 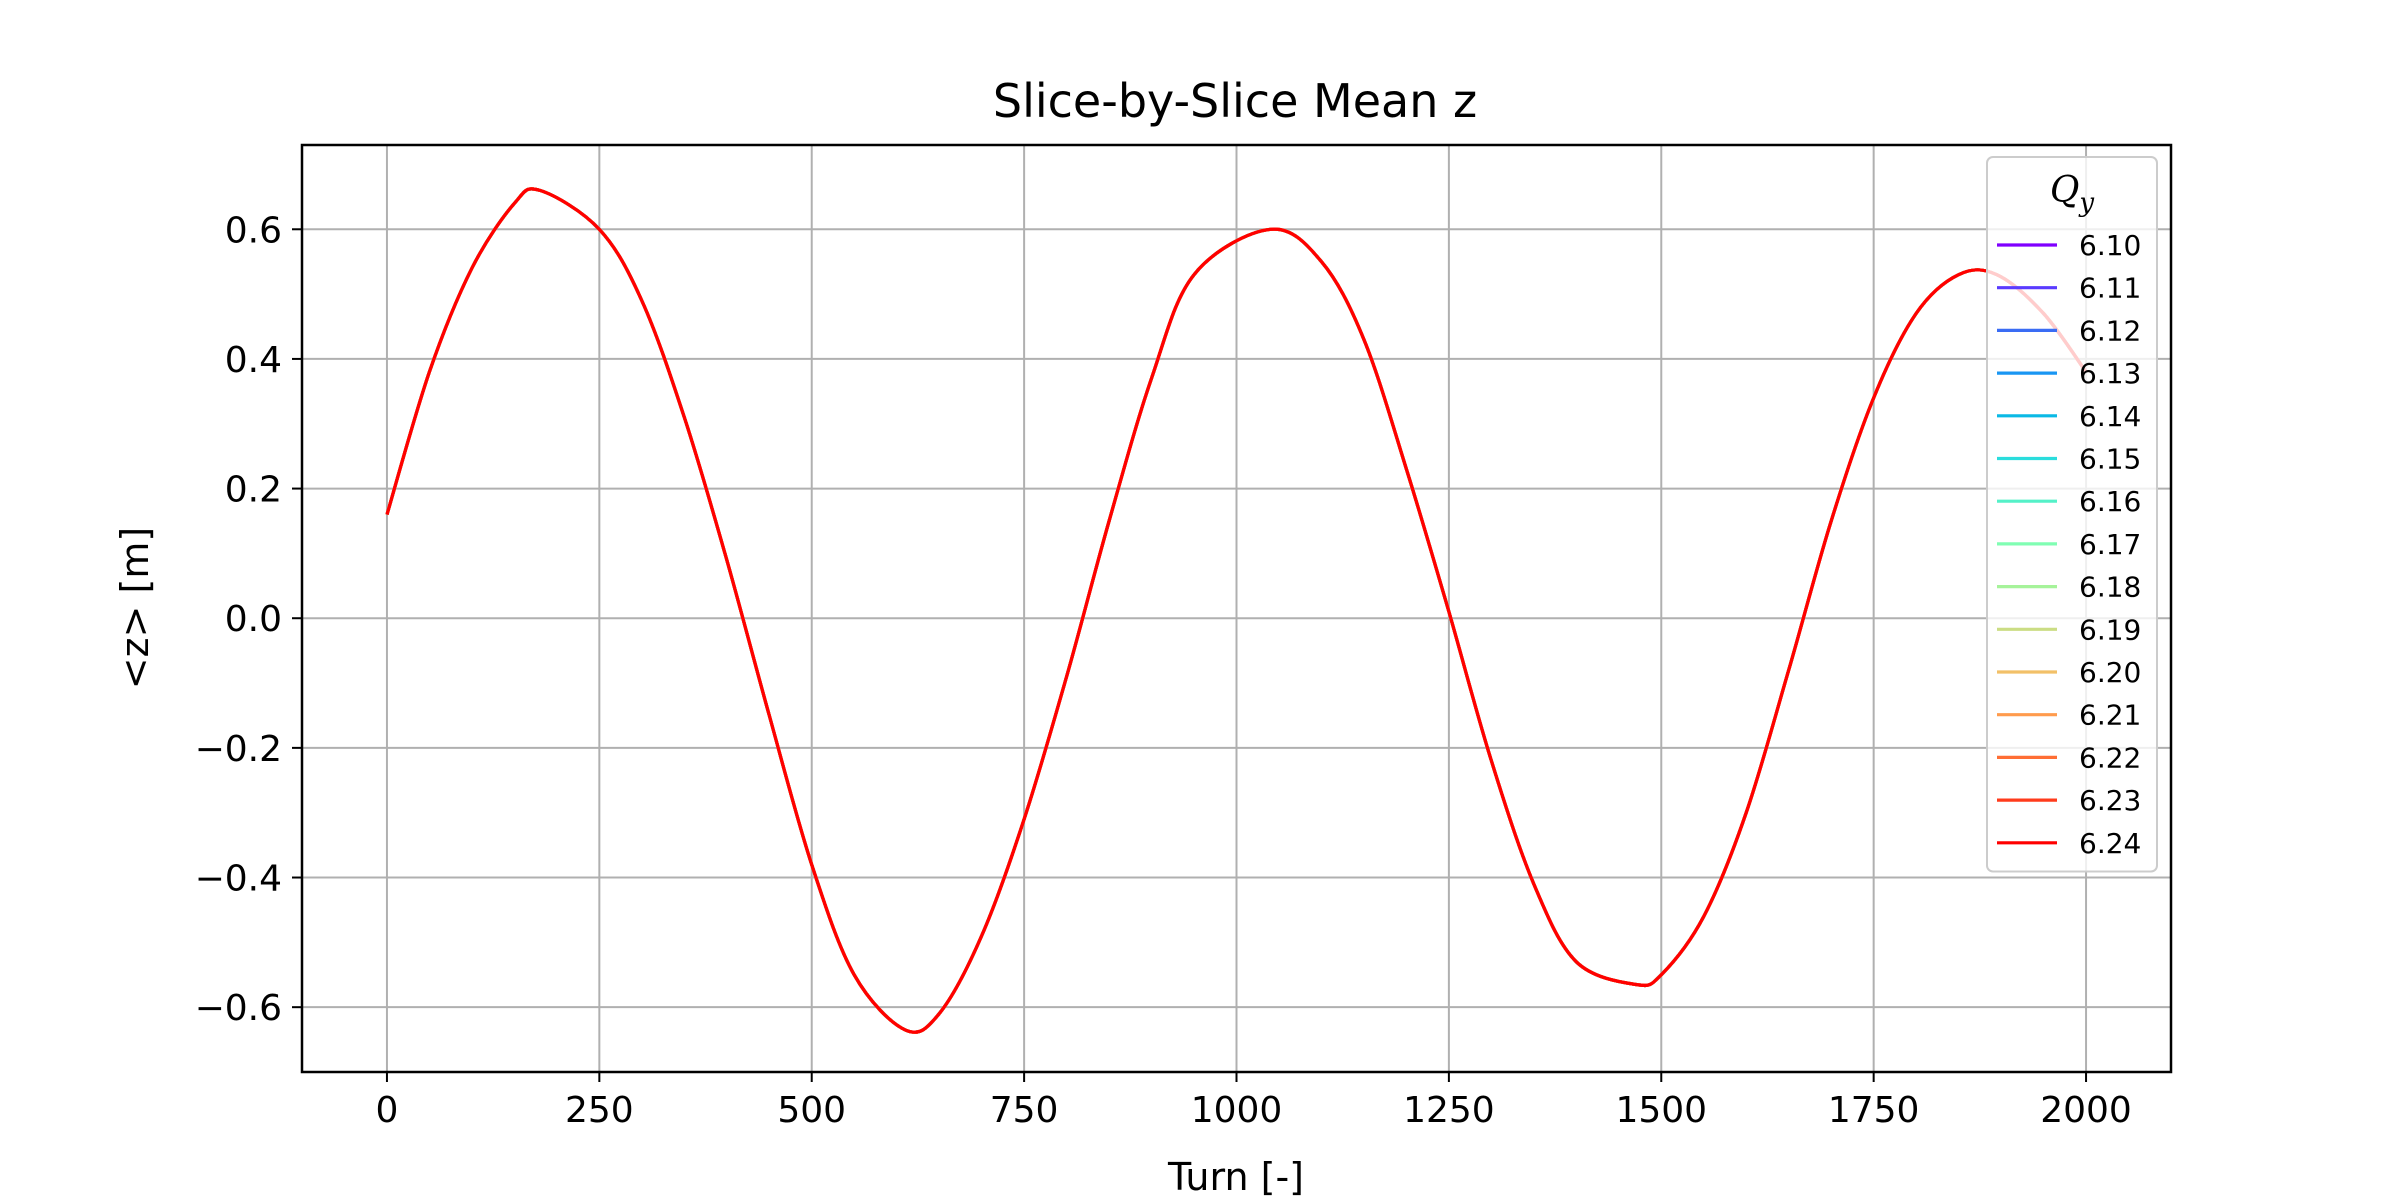 What do you see at coordinates (238, 1008) in the screenshot?
I see `y-tick-label: −0.6` at bounding box center [238, 1008].